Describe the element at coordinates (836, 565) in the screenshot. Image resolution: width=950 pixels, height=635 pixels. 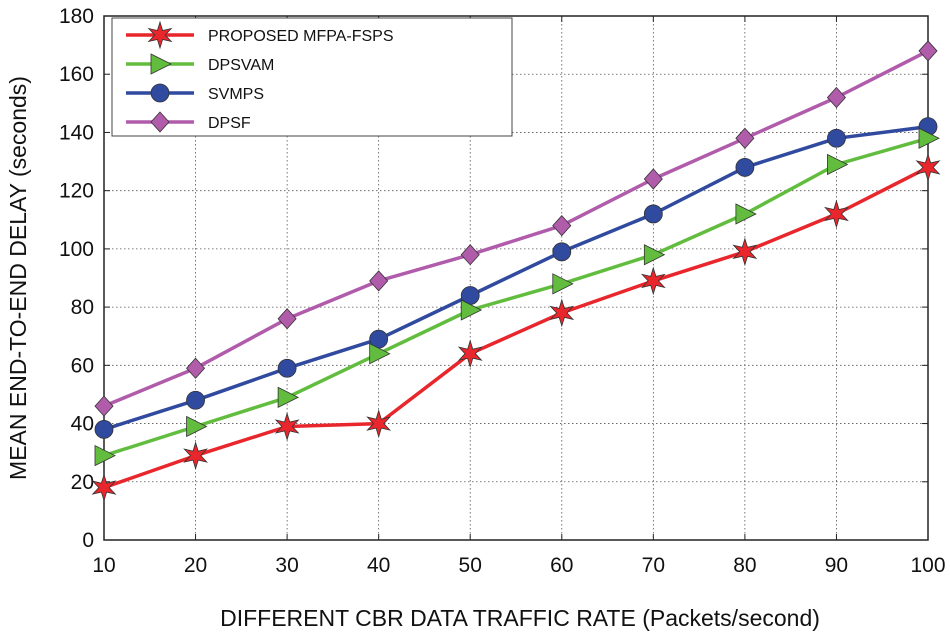
I see `x-tick-label: 90` at that location.